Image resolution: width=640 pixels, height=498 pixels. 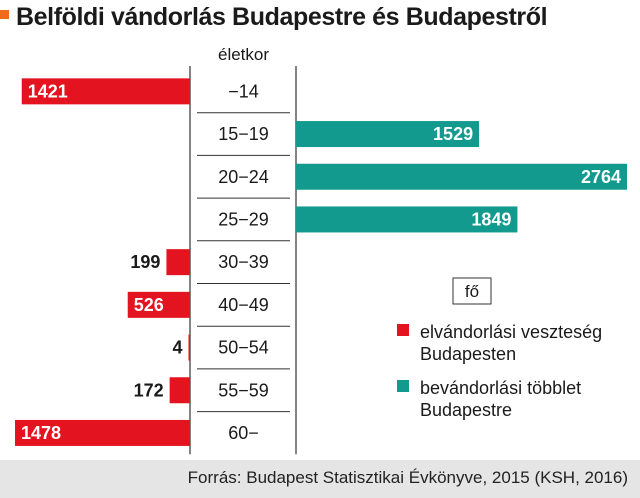 What do you see at coordinates (500, 388) in the screenshot?
I see `legend-label: bevándorlási többlet` at bounding box center [500, 388].